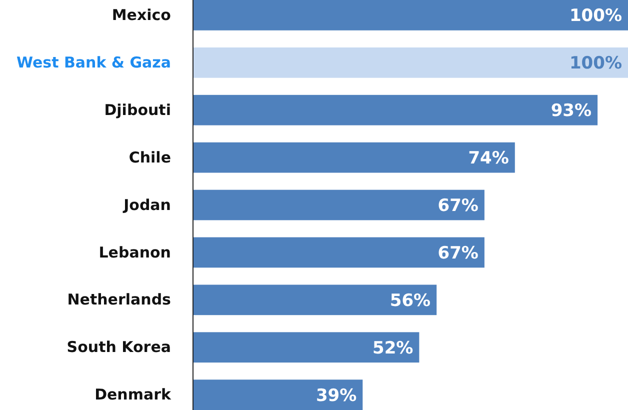 This screenshot has height=410, width=628. Describe the element at coordinates (149, 157) in the screenshot. I see `y-tick-label: Chile` at that location.